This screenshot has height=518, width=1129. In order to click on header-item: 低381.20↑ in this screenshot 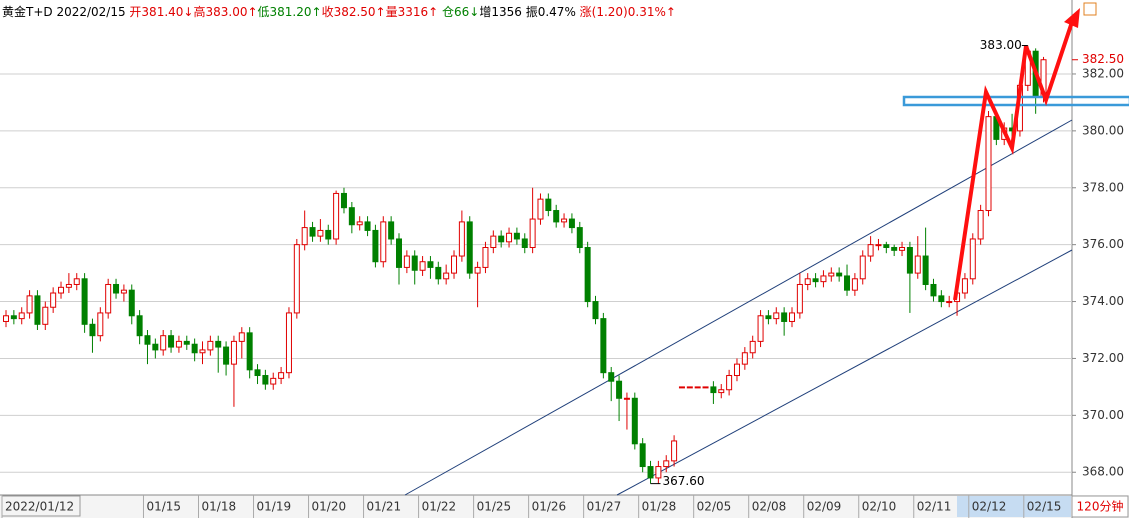, I will do `click(289, 12)`.